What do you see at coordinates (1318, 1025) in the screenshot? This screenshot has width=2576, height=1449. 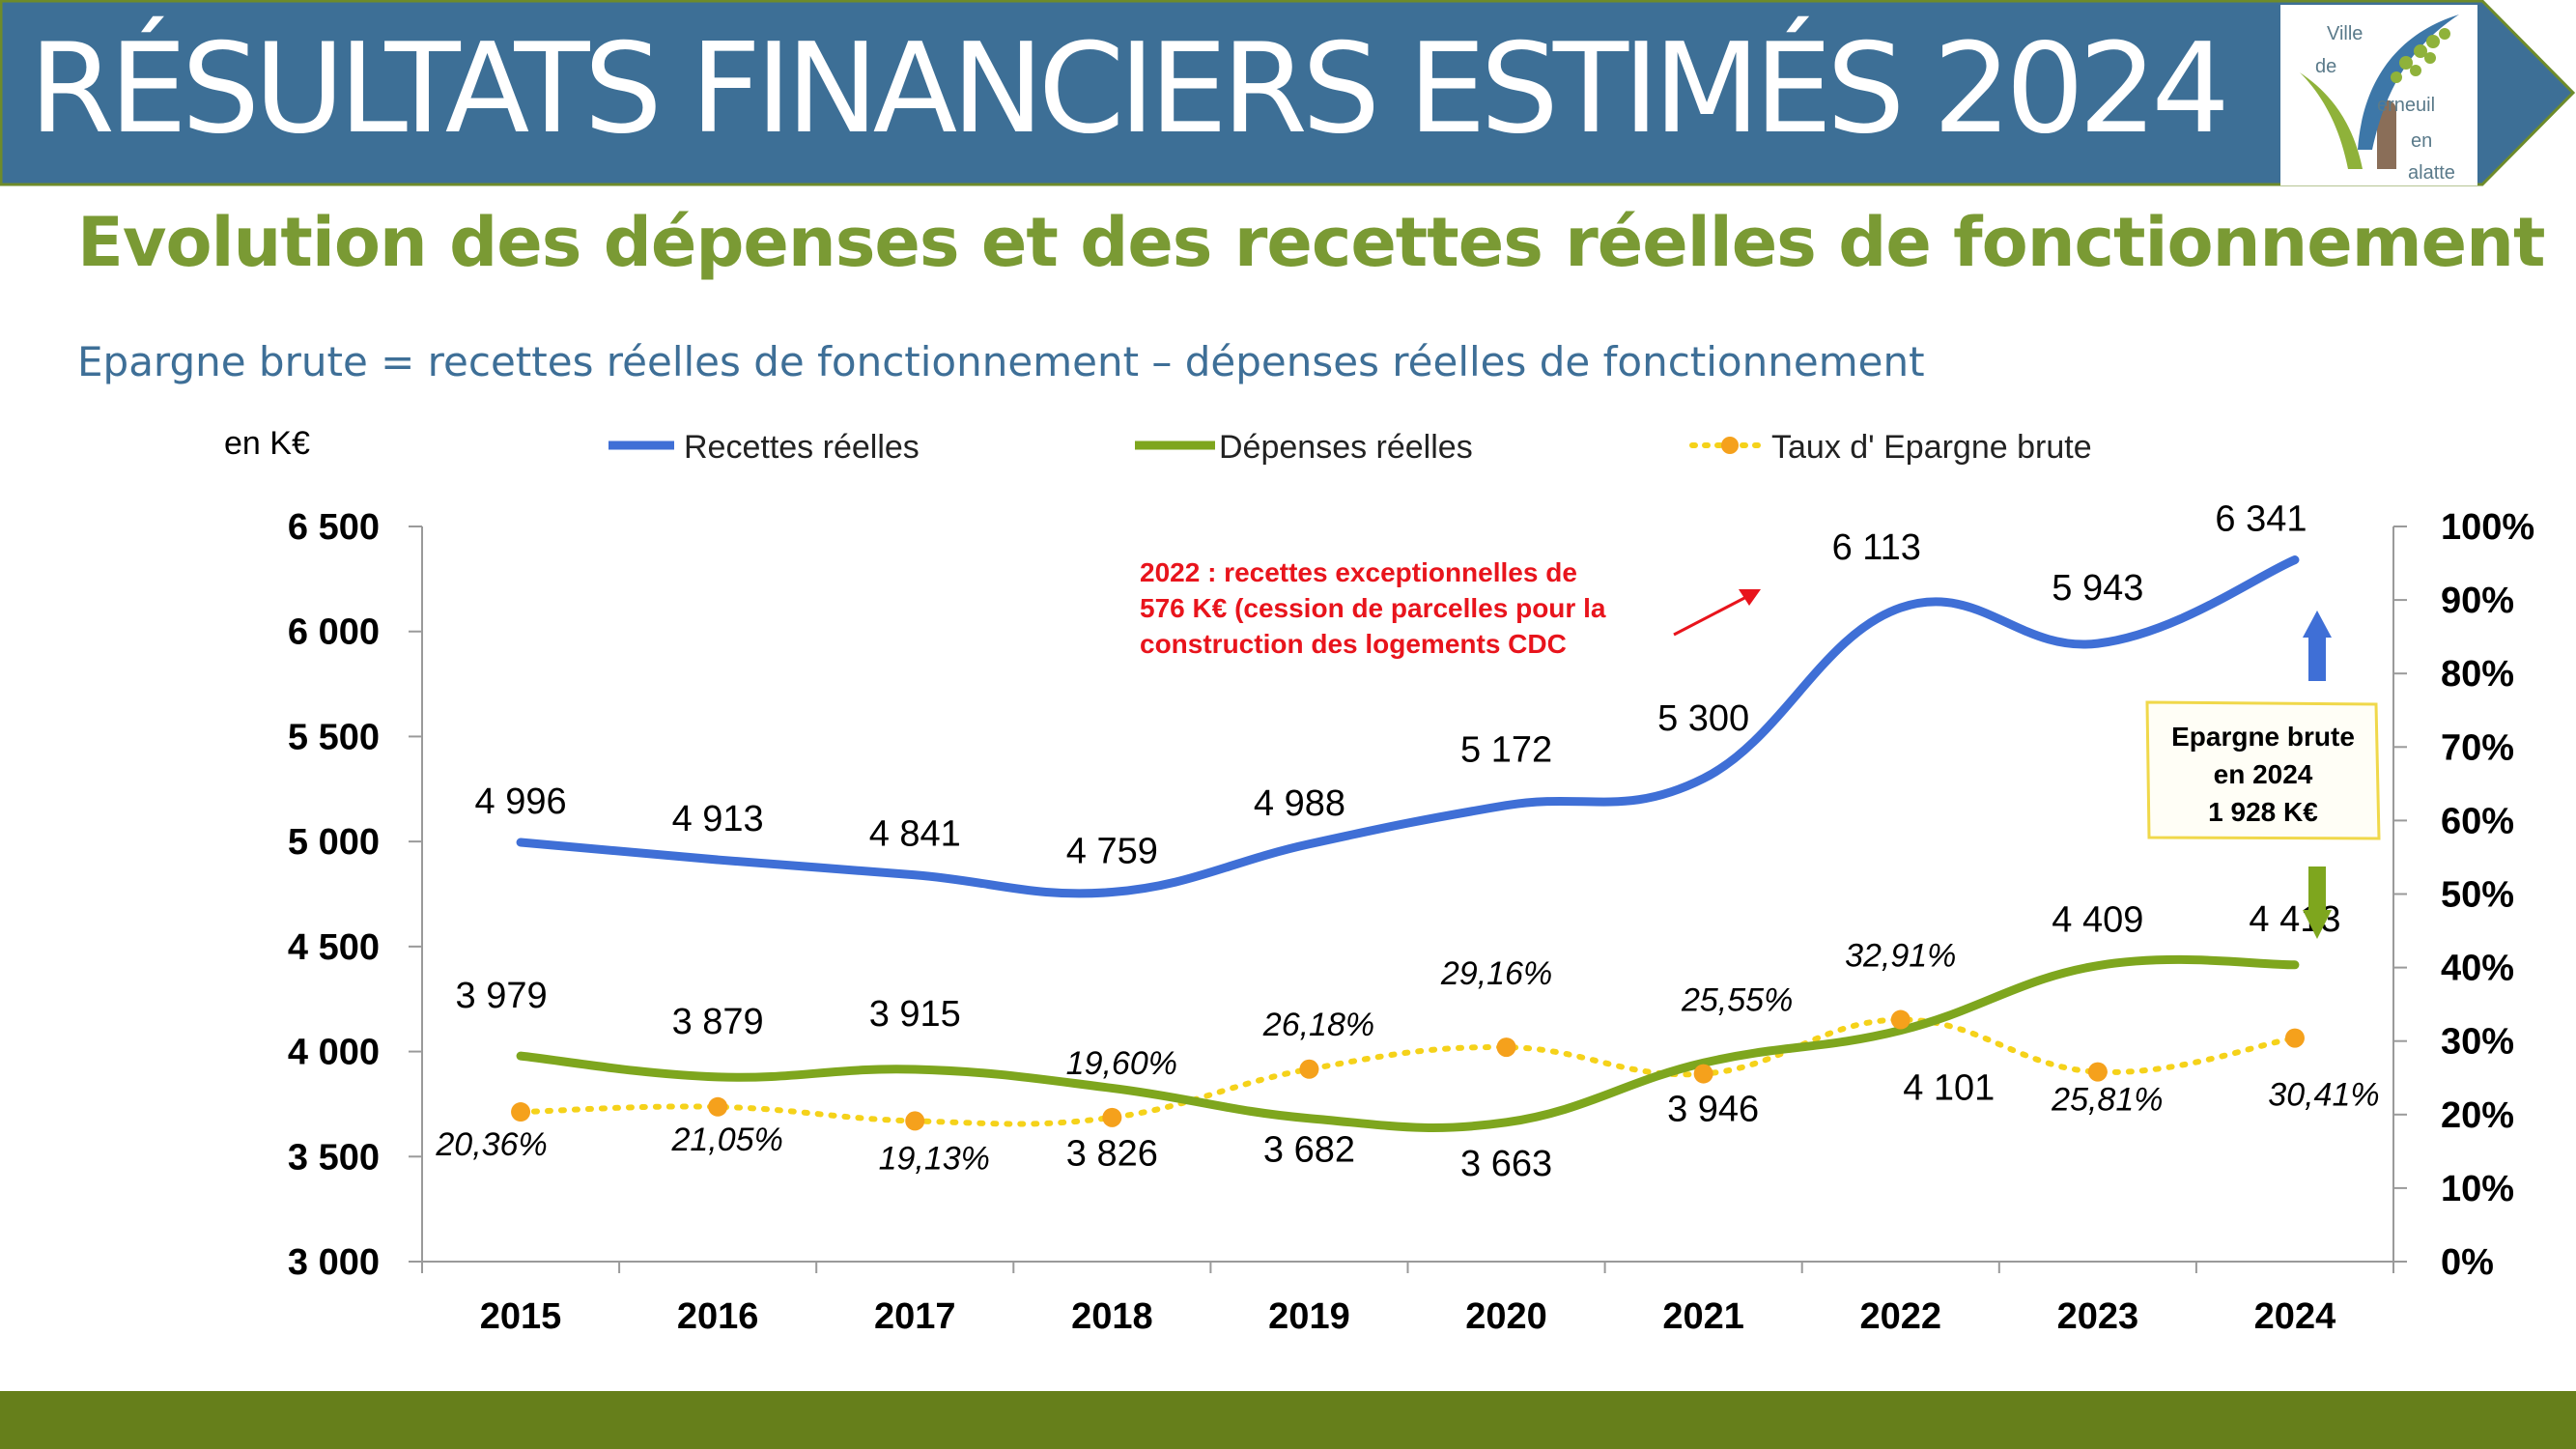 I see `taux-value-label: 26,18%` at bounding box center [1318, 1025].